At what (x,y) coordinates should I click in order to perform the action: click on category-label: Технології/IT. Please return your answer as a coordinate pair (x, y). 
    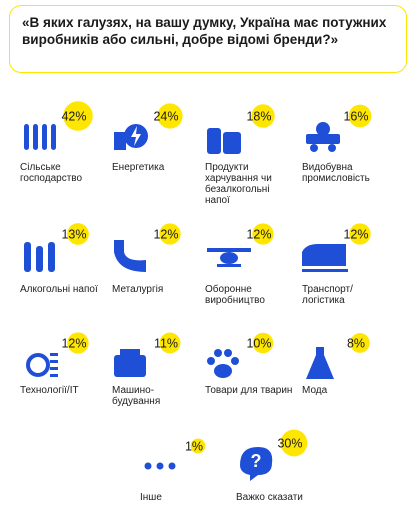
    Looking at the image, I should click on (49, 390).